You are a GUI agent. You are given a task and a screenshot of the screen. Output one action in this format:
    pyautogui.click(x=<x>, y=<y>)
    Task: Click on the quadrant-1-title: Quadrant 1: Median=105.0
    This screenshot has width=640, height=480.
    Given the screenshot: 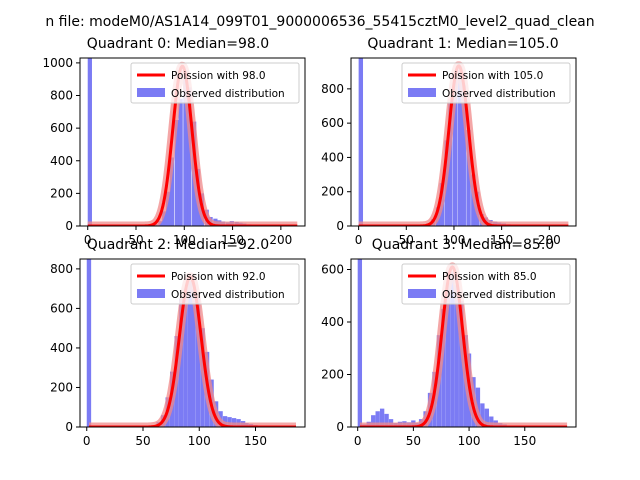 What is the action you would take?
    pyautogui.click(x=462, y=44)
    